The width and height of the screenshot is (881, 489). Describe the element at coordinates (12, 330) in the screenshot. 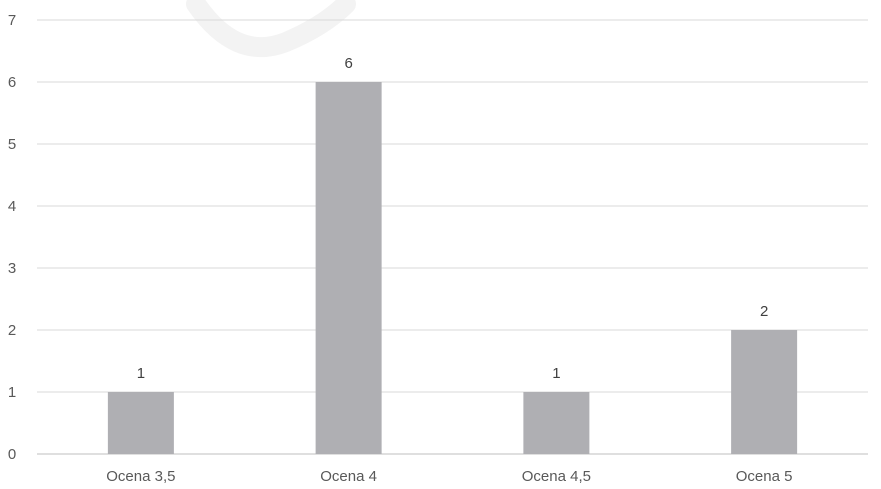

I see `y-tick-label: 2` at that location.